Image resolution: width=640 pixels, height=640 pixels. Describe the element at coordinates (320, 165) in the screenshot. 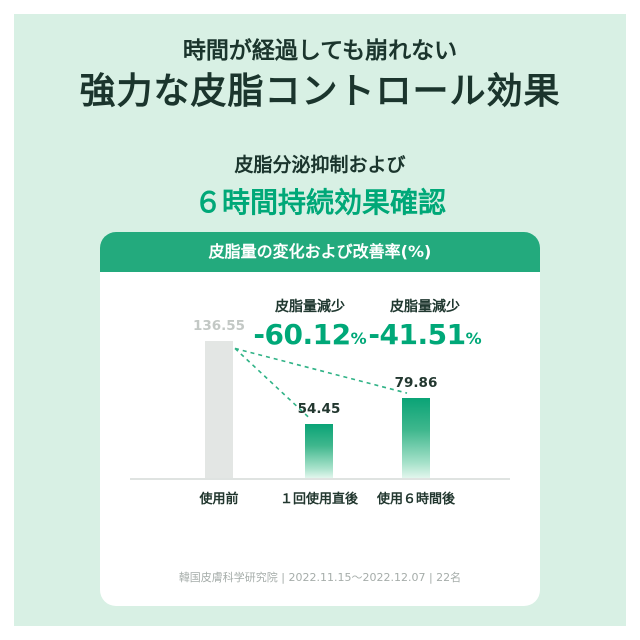

I see `subheading: 皮脂分泌抑制および` at that location.